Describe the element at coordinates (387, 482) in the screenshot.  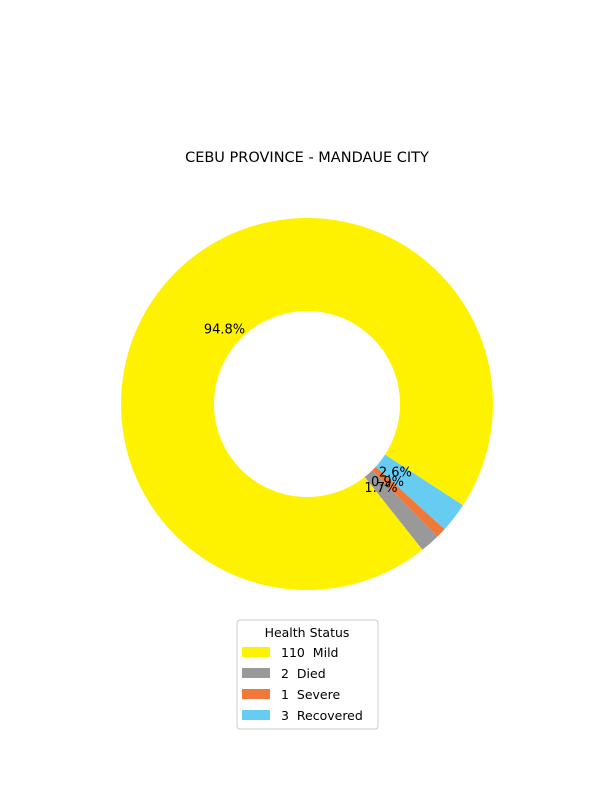
I see `percent-label-severe: 0.9%` at that location.